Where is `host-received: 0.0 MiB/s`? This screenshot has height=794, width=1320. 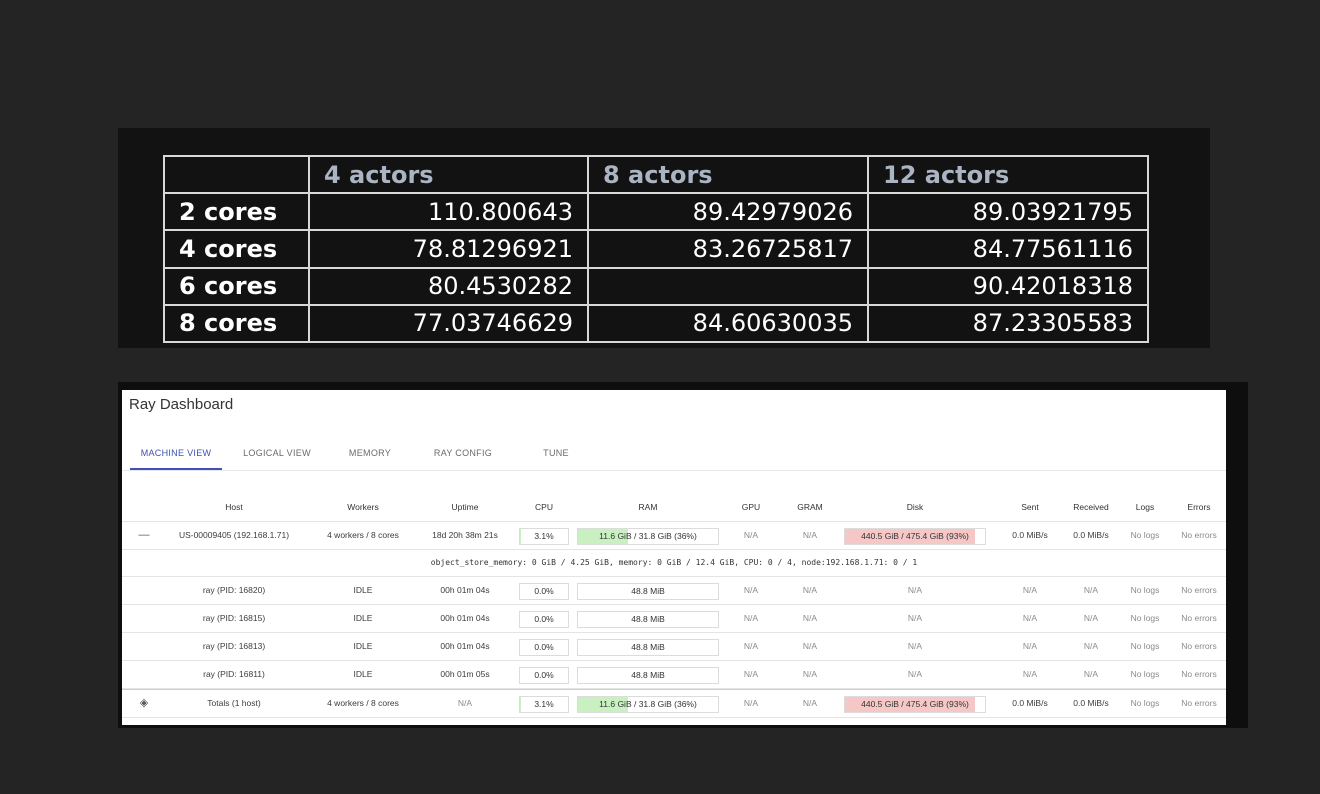 host-received: 0.0 MiB/s is located at coordinates (1091, 535).